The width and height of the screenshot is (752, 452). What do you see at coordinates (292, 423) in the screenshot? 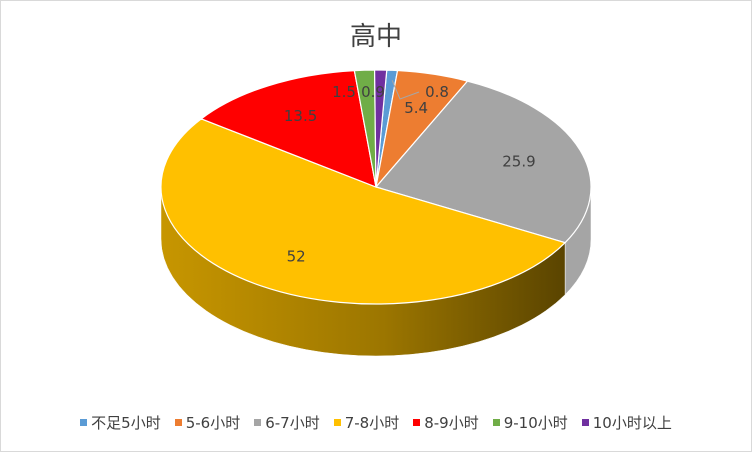
I see `legend-label: 6-7小时` at bounding box center [292, 423].